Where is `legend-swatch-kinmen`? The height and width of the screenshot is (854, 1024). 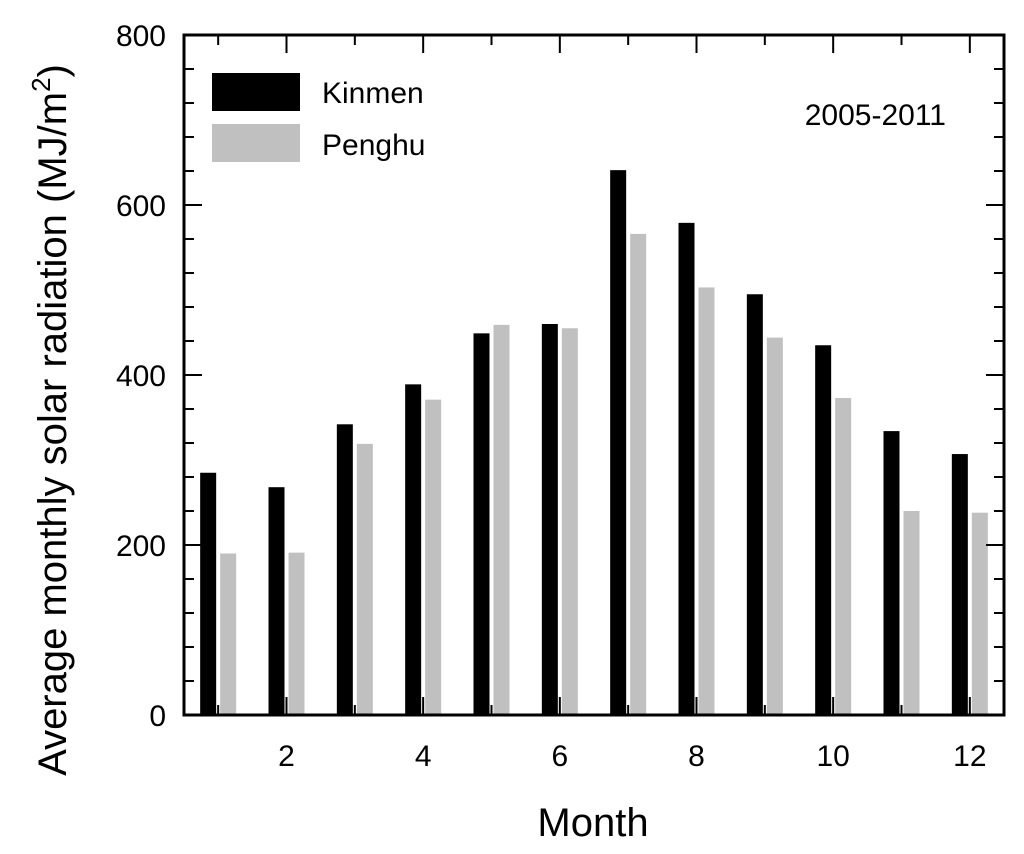
legend-swatch-kinmen is located at coordinates (256, 92).